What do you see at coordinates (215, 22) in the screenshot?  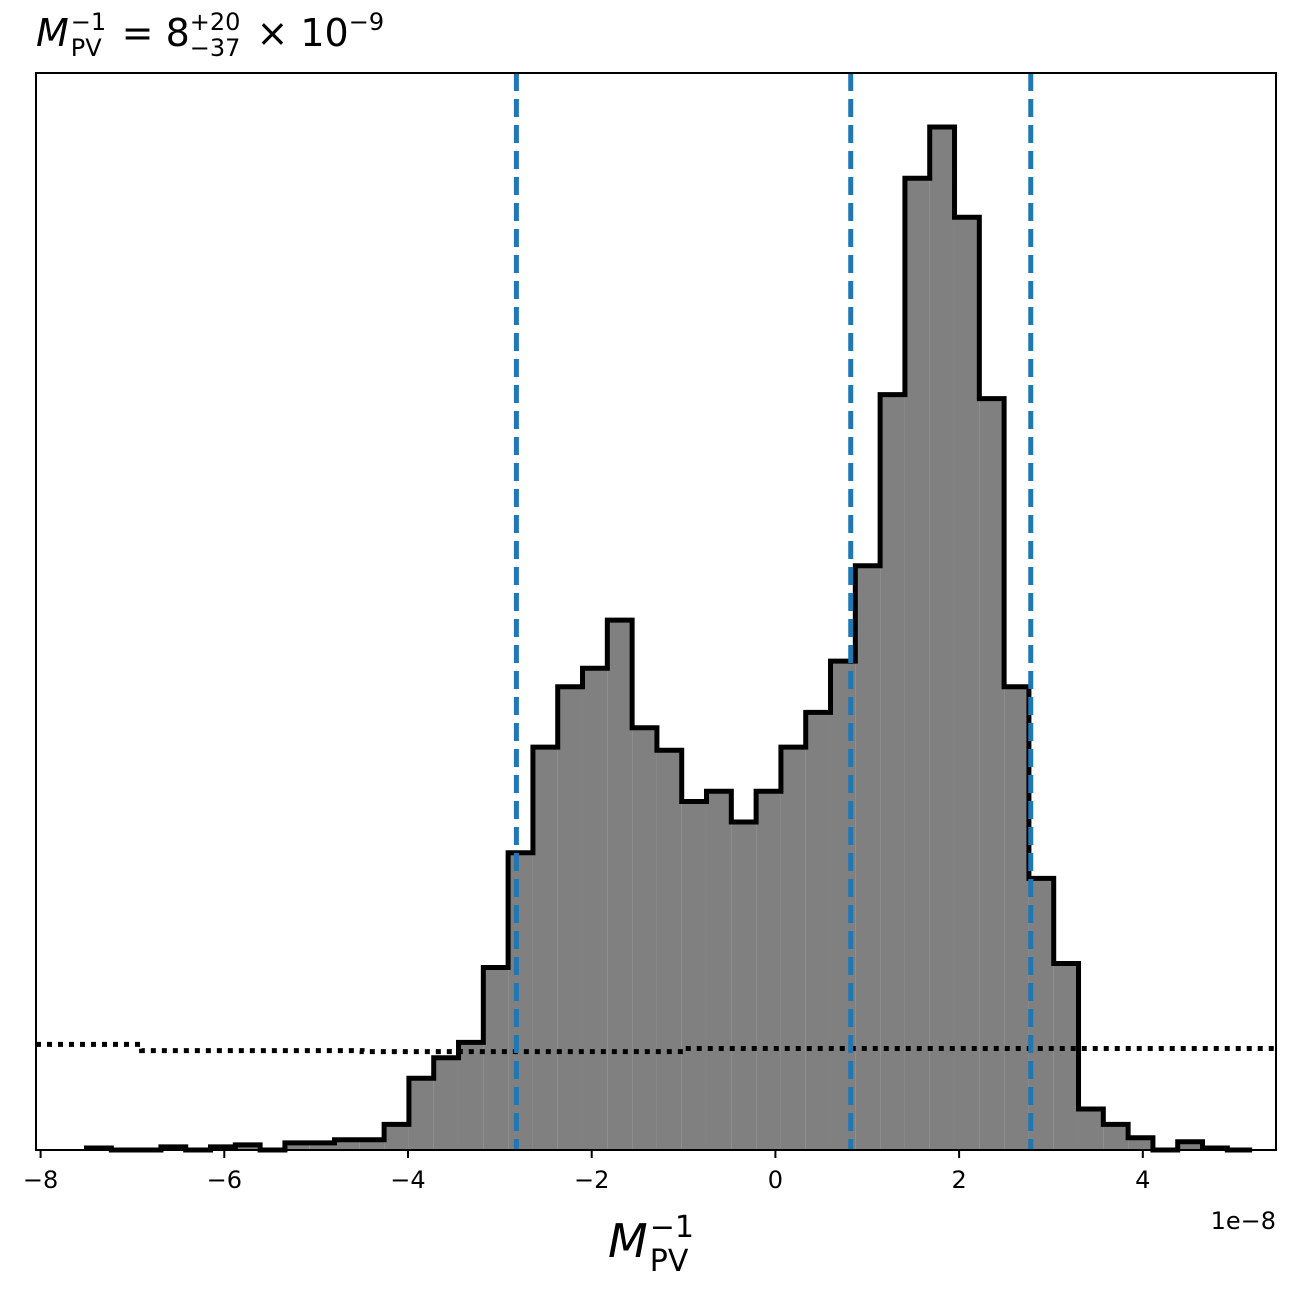 I see `title-err-plus: +20` at bounding box center [215, 22].